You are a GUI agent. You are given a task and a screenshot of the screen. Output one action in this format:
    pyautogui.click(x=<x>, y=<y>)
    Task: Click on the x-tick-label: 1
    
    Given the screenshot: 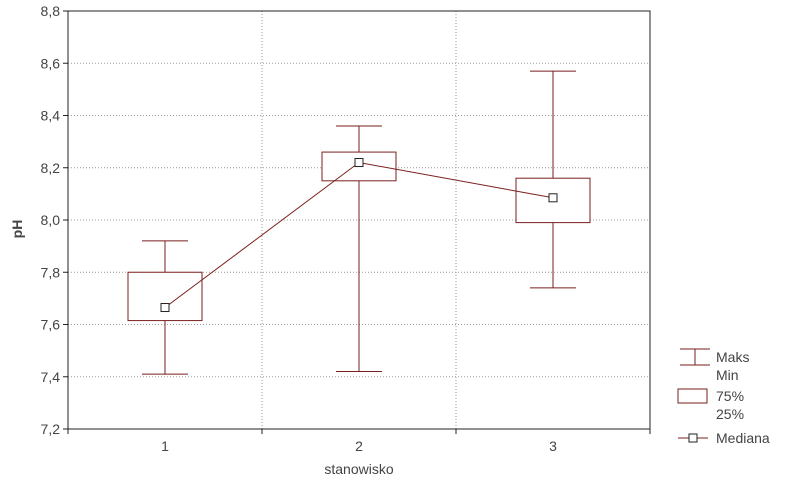 What is the action you would take?
    pyautogui.click(x=165, y=446)
    